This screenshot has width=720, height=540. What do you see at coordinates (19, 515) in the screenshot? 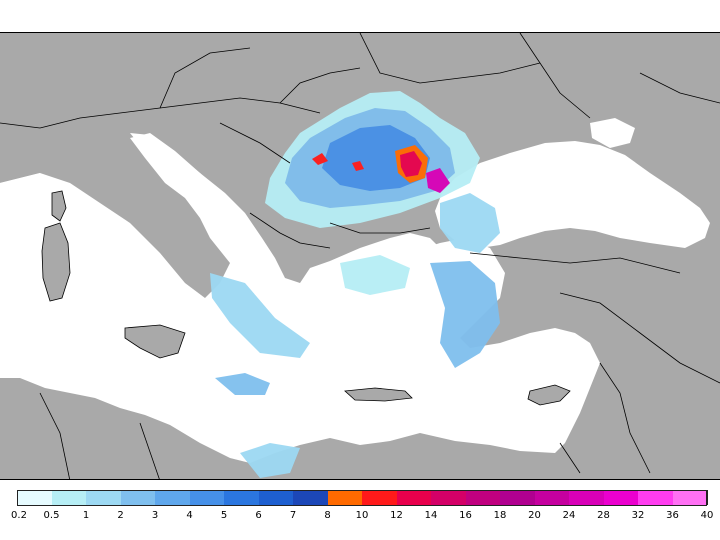
I see `legend-tick-label: 0.2` at bounding box center [19, 515].